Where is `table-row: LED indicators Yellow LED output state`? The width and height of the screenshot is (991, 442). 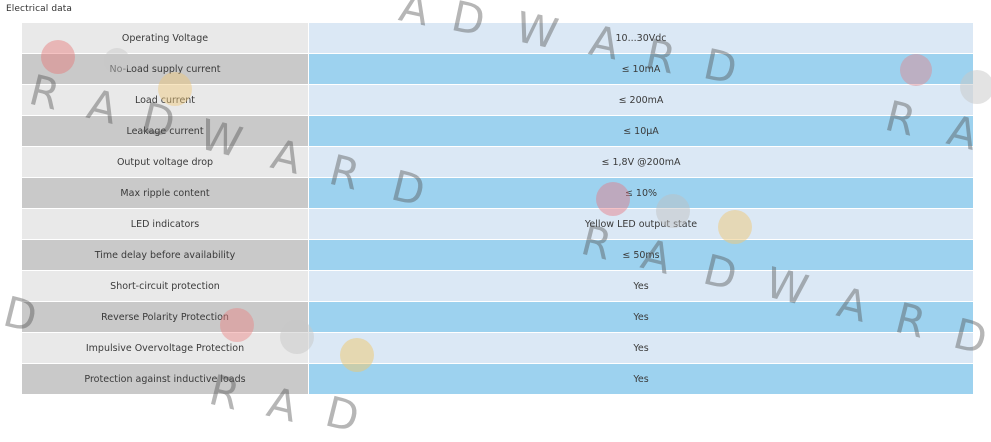 table-row: LED indicators Yellow LED output state is located at coordinates (497, 224).